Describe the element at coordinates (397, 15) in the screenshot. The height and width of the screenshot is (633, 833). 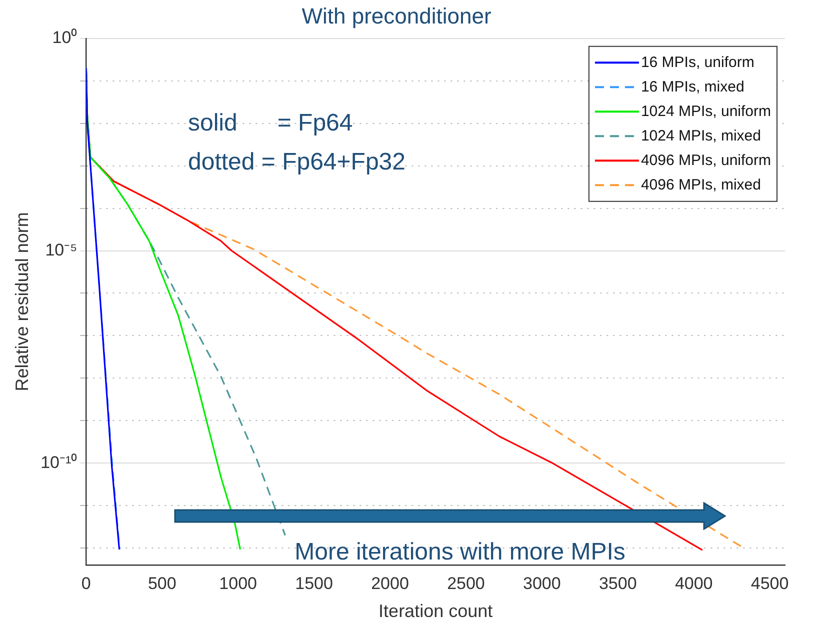
I see `chart-title: With preconditioner` at that location.